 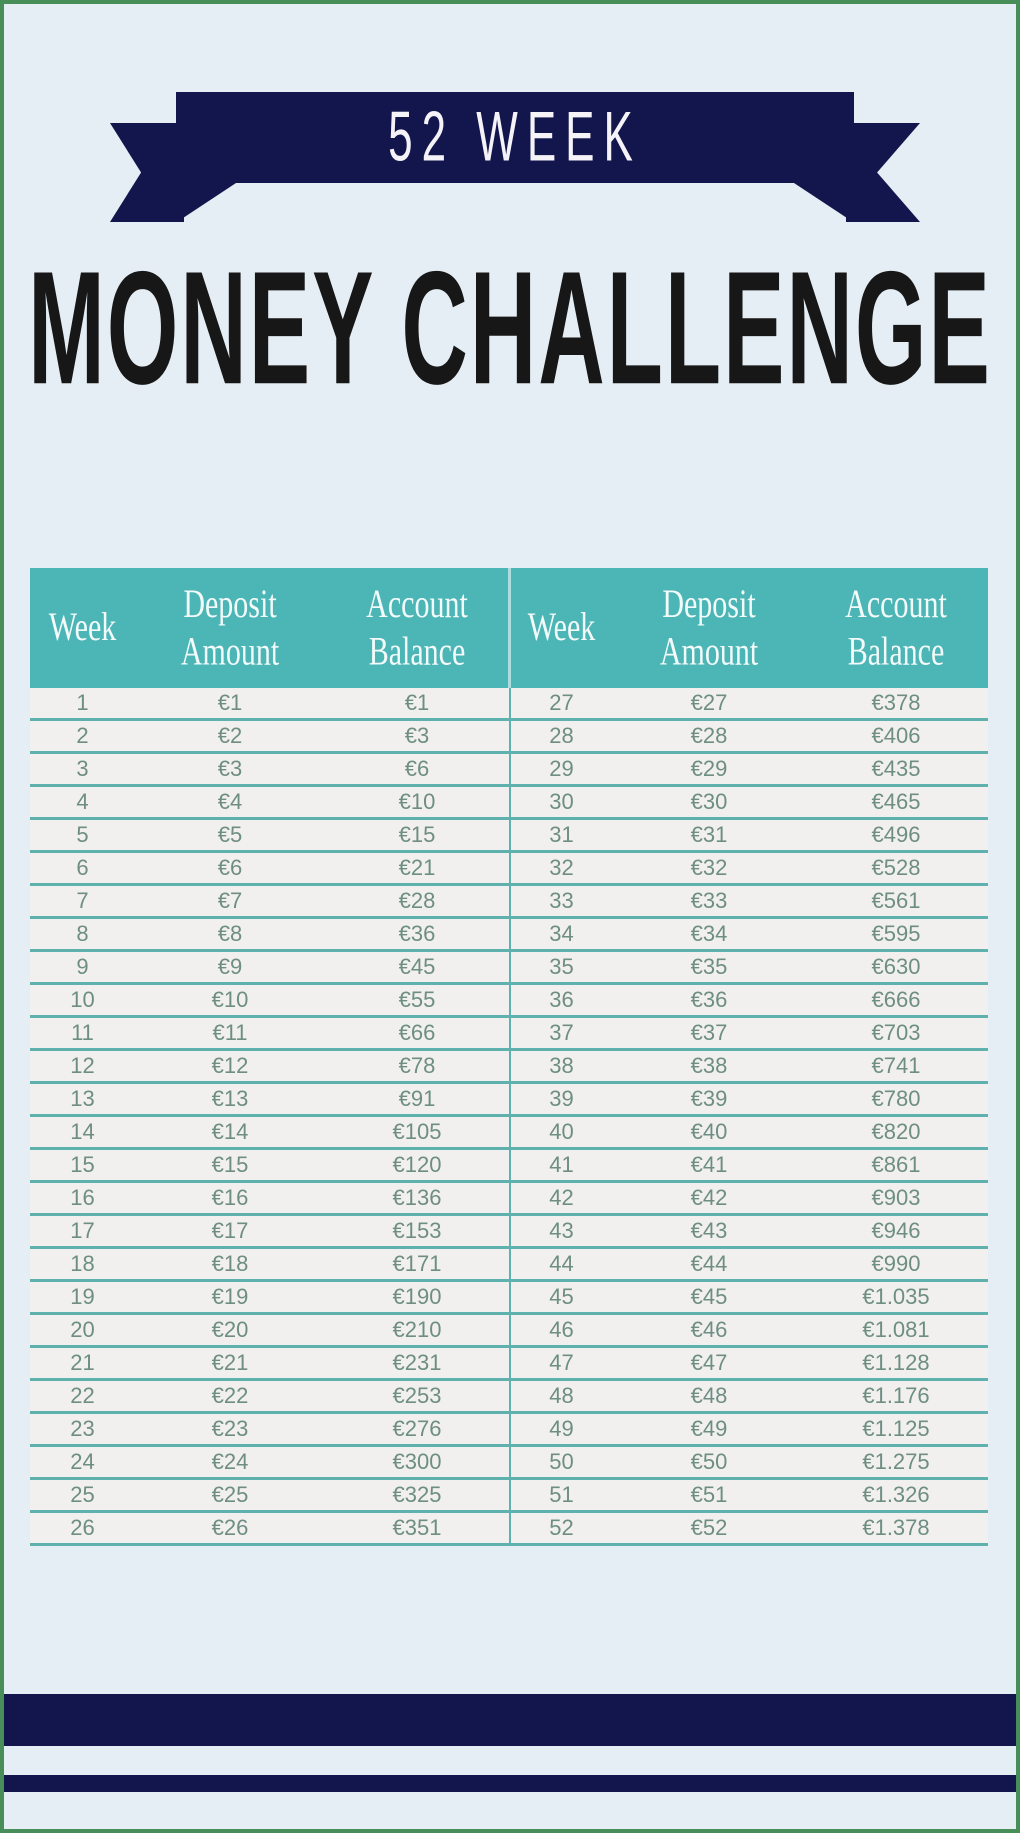 I want to click on balance-cell: €136, so click(x=417, y=1197).